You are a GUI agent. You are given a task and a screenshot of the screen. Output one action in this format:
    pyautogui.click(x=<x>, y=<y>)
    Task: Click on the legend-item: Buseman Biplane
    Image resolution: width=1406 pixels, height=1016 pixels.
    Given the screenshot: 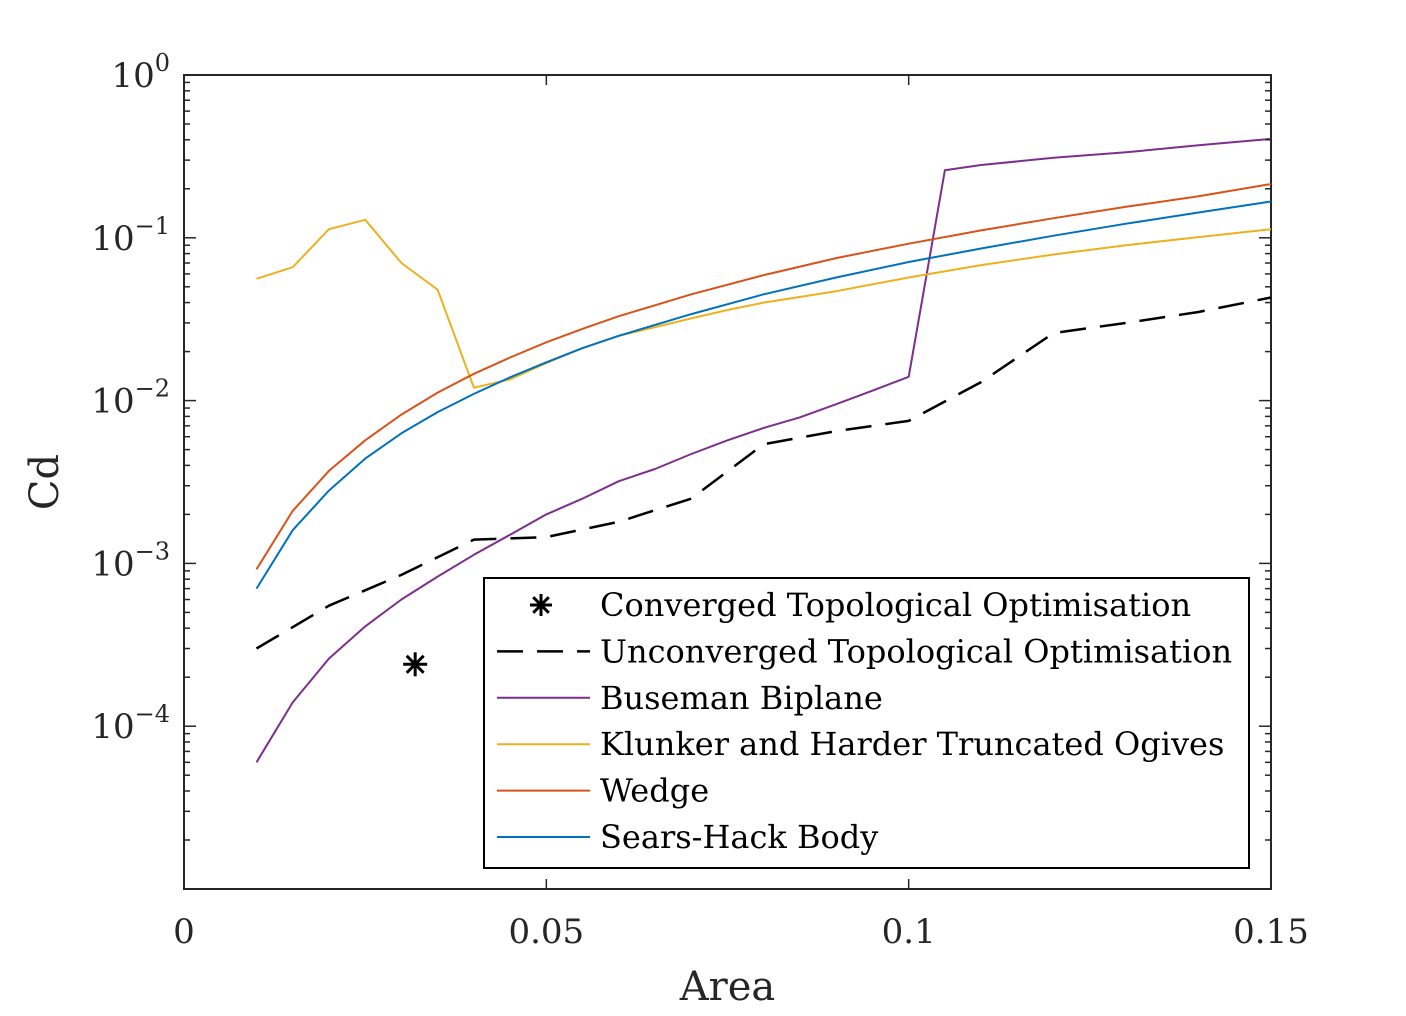 What is the action you would take?
    pyautogui.click(x=690, y=698)
    